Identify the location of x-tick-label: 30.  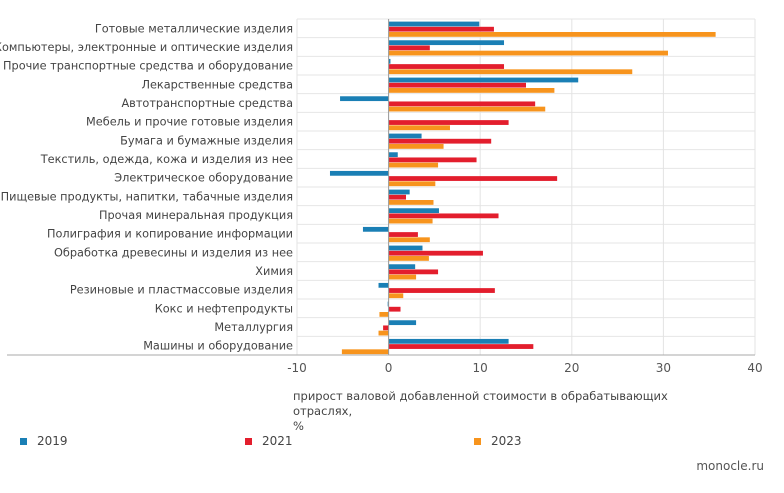
(663, 368).